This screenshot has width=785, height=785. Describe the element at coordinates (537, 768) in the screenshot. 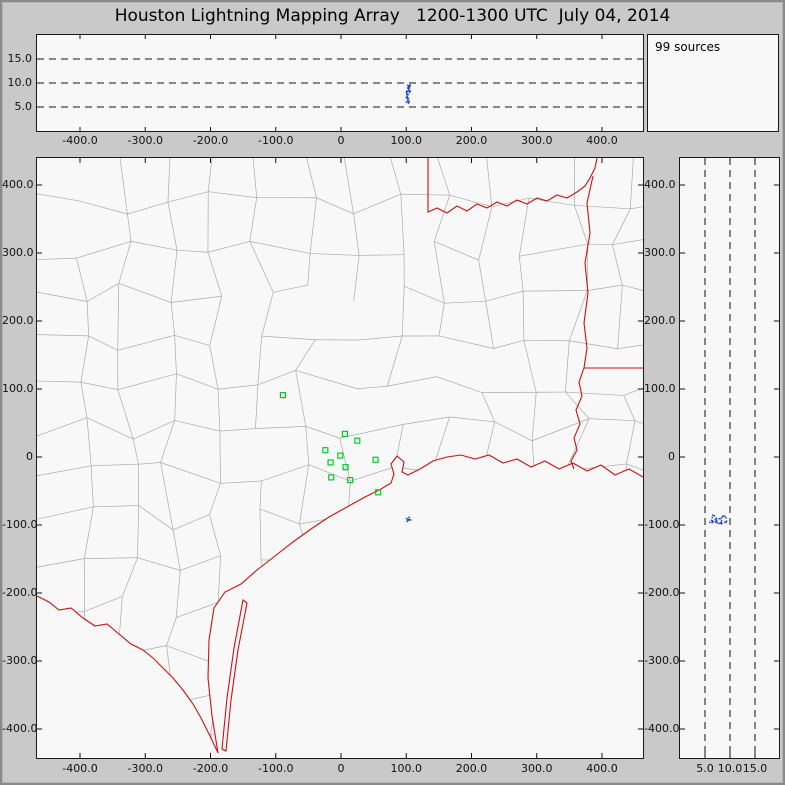

I see `map-x-axis-tick-label: 300.0` at that location.